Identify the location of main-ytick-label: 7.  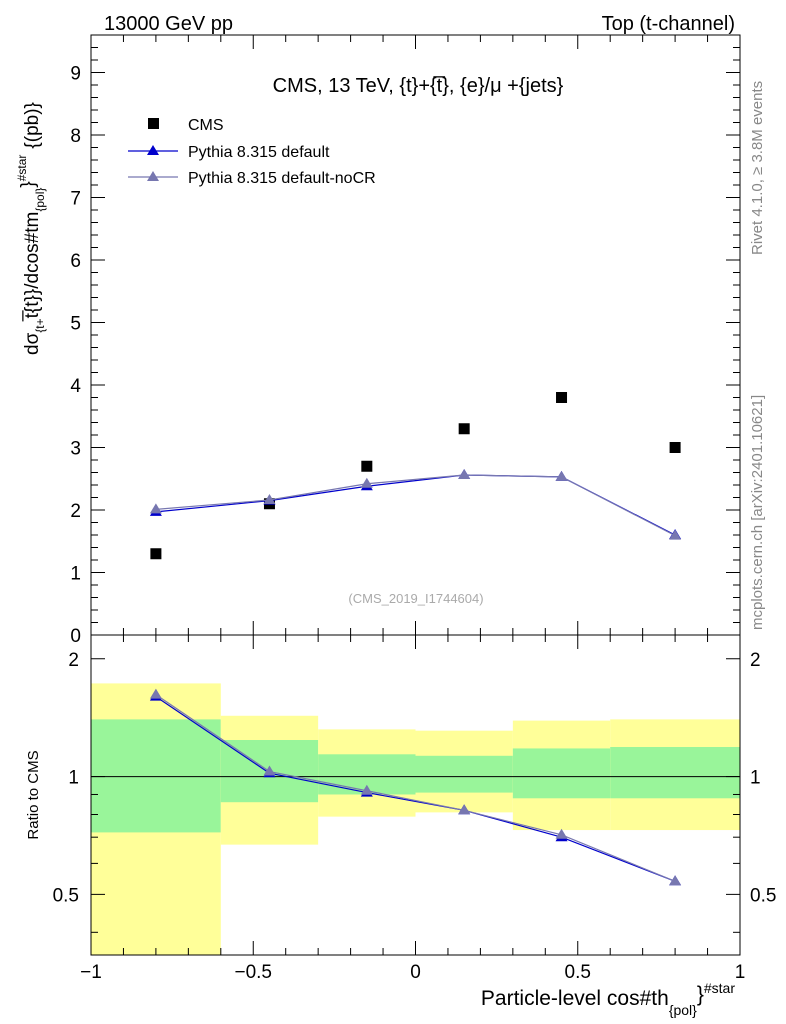
(75, 199).